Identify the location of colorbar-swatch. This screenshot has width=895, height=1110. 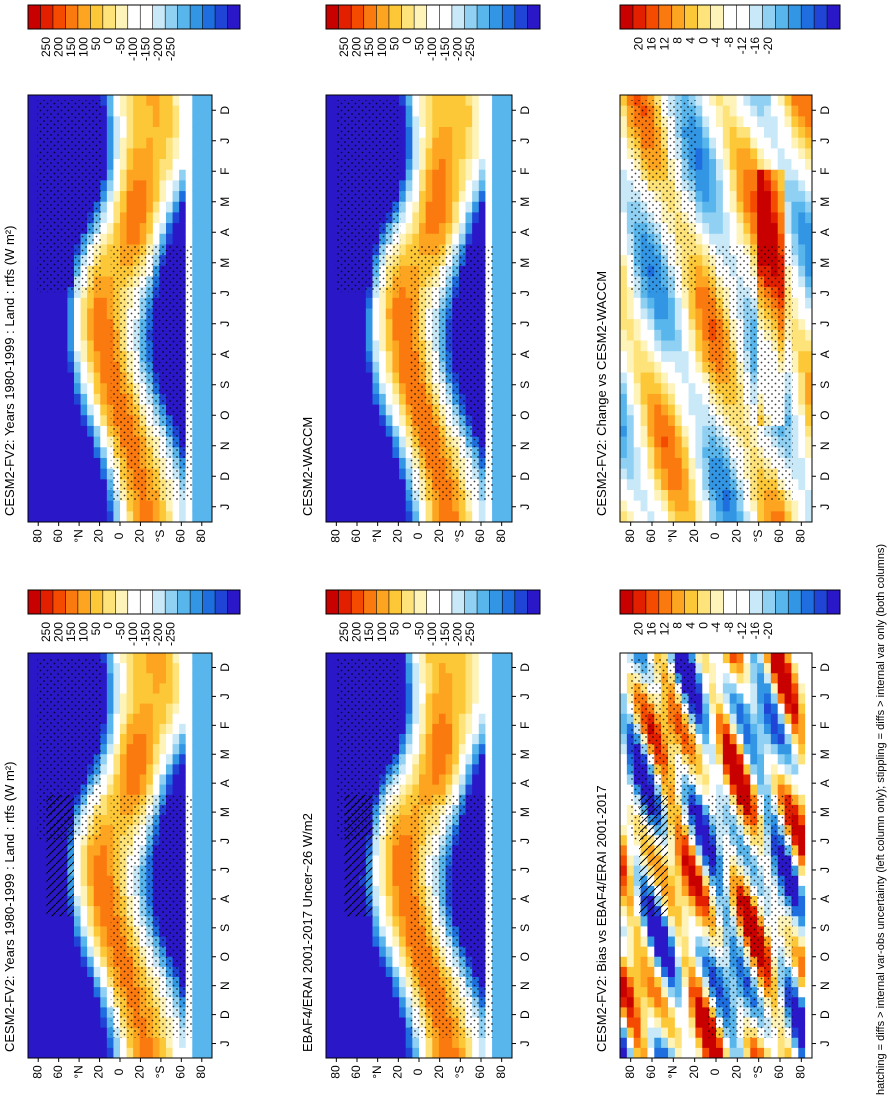
(184, 17).